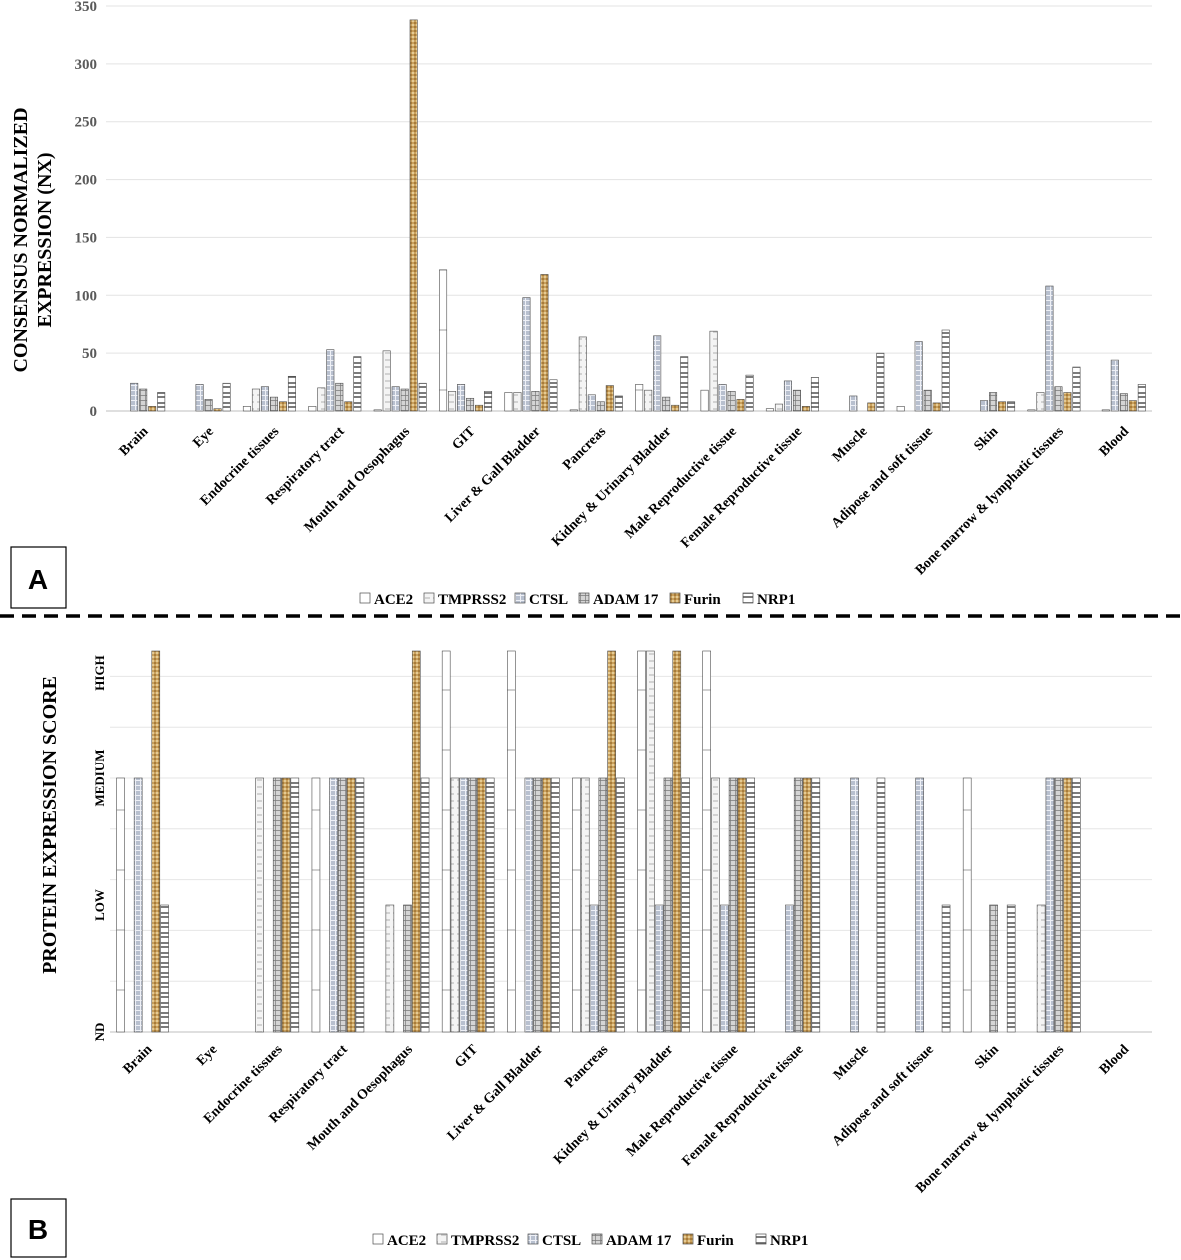 This screenshot has width=1181, height=1260. Describe the element at coordinates (378, 1239) in the screenshot. I see `panel-b-legend-swatch-ace2` at that location.